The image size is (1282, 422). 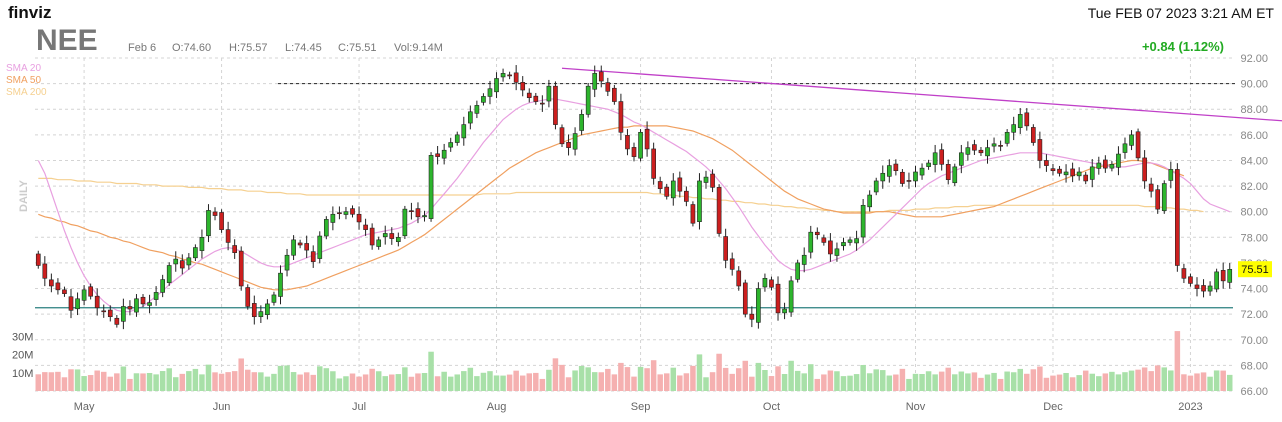 I want to click on y-tick-label: 92.00, so click(x=1254, y=59).